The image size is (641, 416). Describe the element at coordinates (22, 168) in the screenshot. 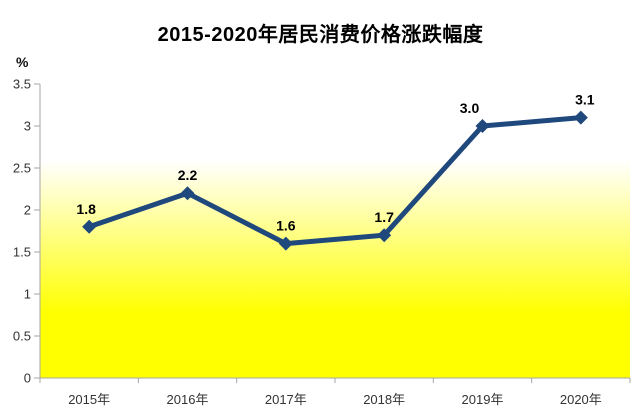

I see `y-tick-label: 2.5` at that location.